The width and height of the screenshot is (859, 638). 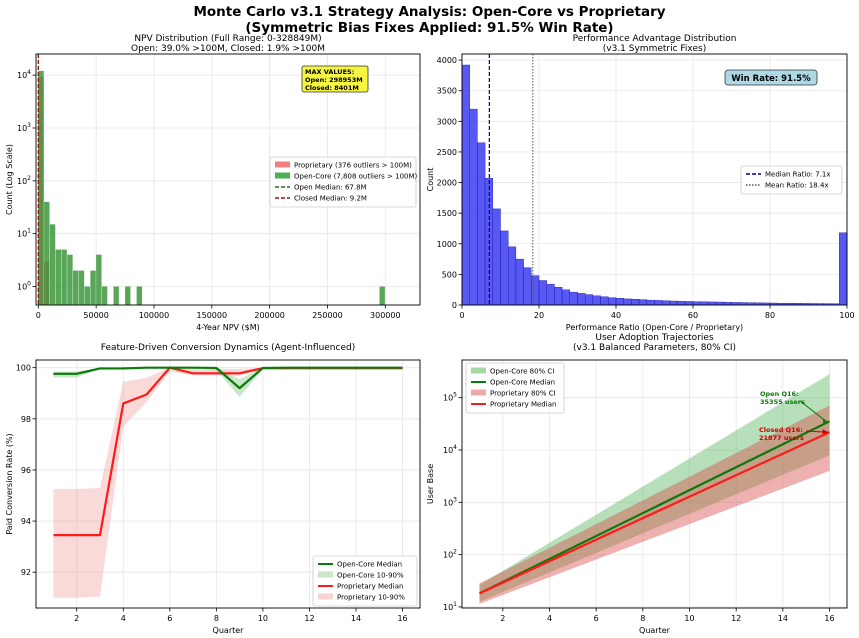 What do you see at coordinates (450, 397) in the screenshot?
I see `y-tick-label: 105` at bounding box center [450, 397].